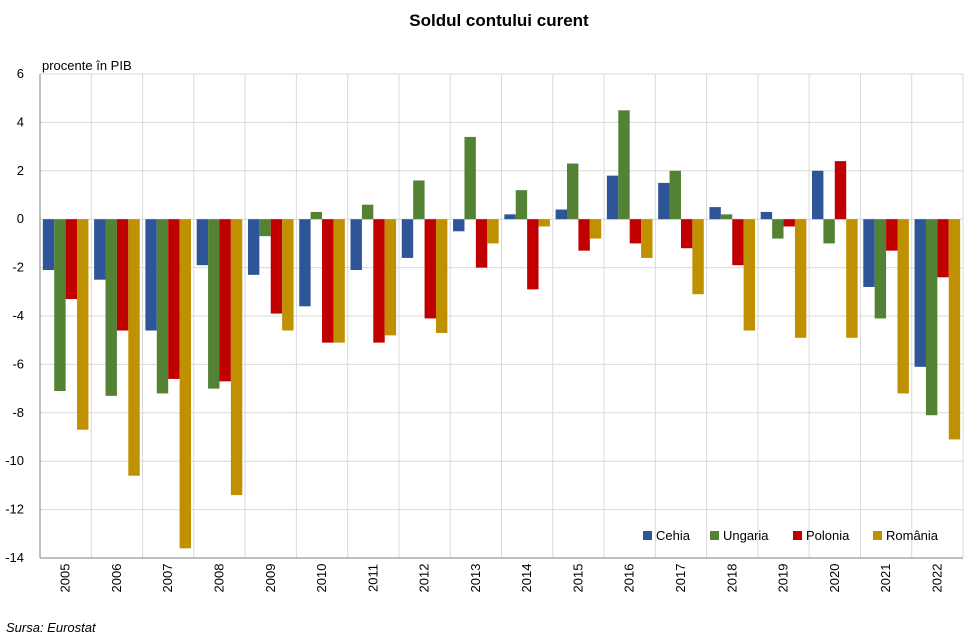  Describe the element at coordinates (766, 215) in the screenshot. I see `bar-cehia-2019` at that location.